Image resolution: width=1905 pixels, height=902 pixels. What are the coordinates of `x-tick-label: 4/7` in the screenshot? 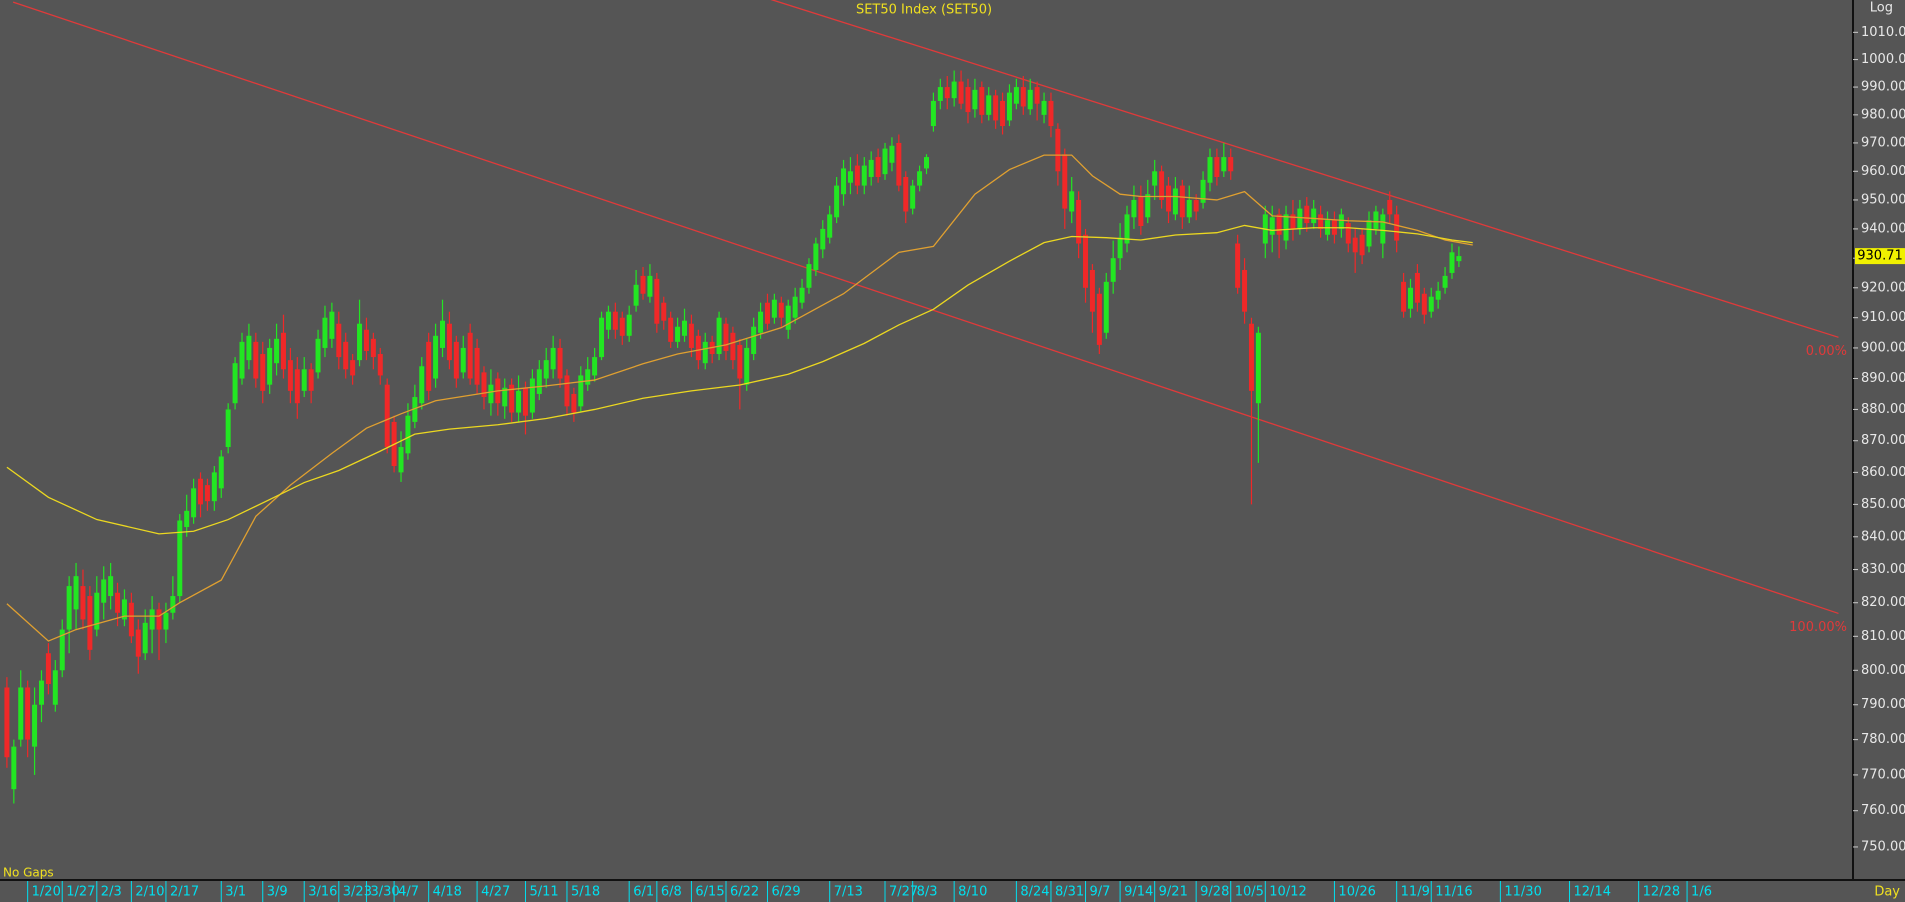 It's located at (408, 892).